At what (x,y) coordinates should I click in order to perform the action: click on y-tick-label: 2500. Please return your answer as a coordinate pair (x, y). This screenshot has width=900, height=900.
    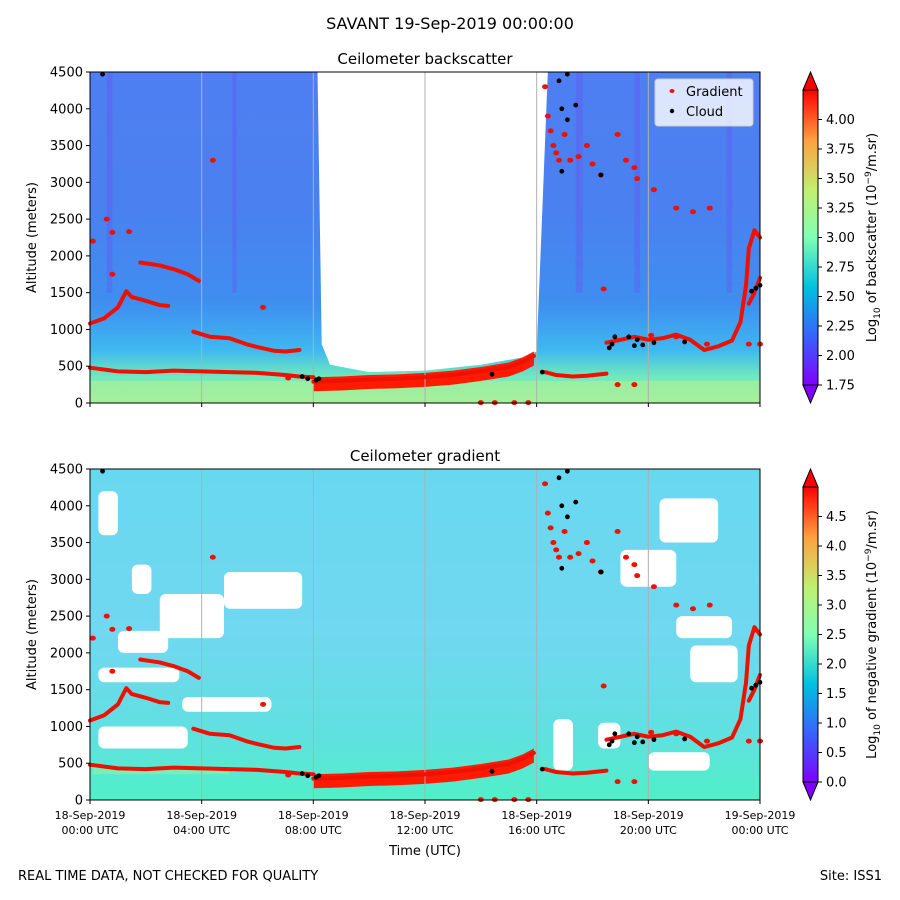
    Looking at the image, I should click on (66, 220).